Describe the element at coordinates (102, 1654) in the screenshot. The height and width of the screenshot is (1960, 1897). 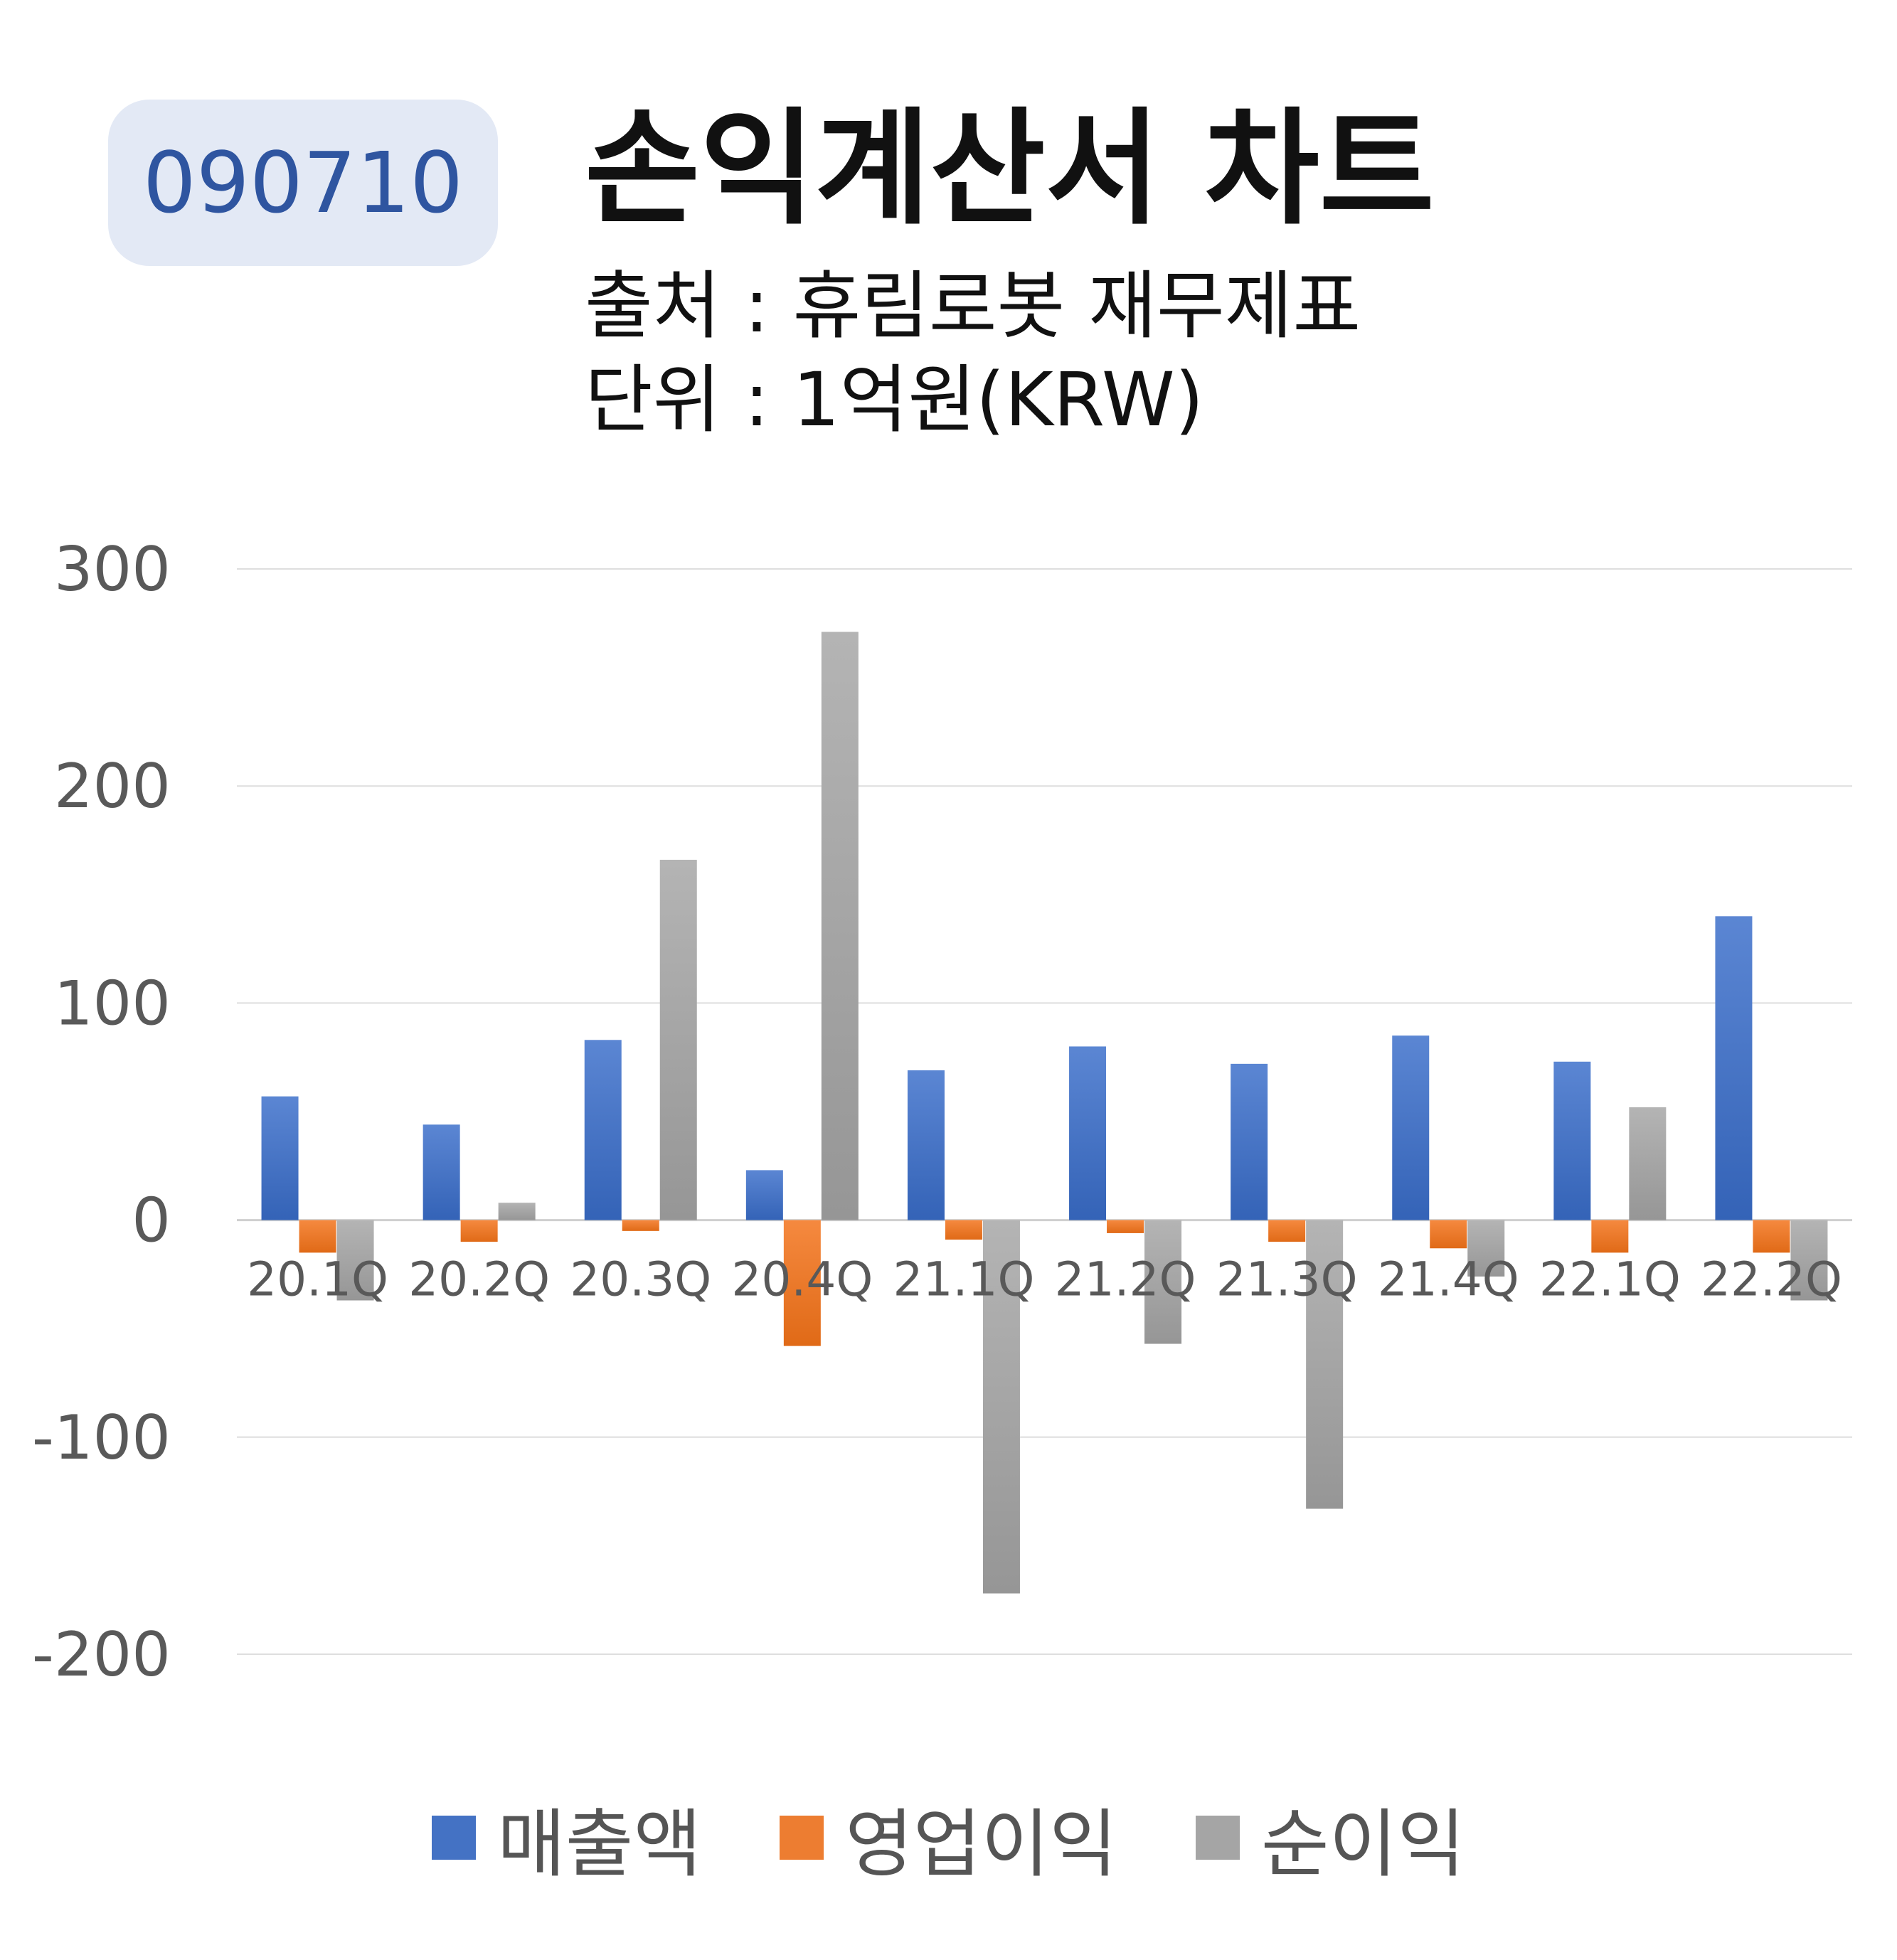
I see `y-tick-label: -200` at that location.